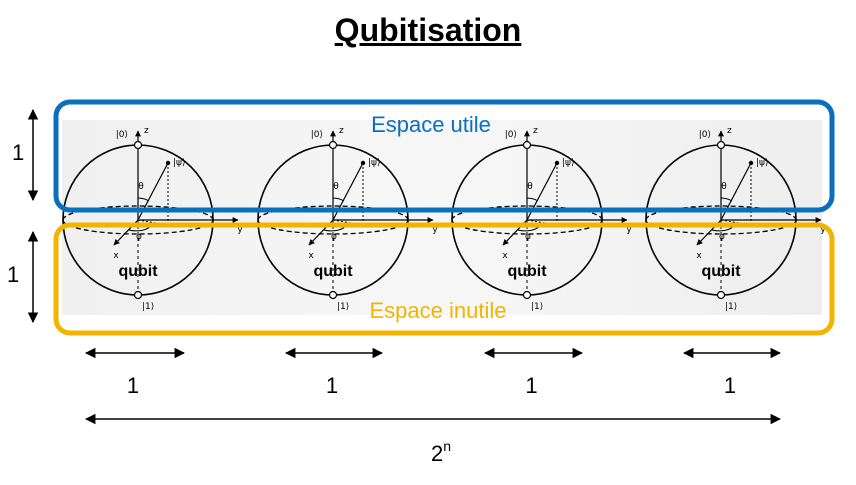  I want to click on total-width-label: 2n, so click(441, 452).